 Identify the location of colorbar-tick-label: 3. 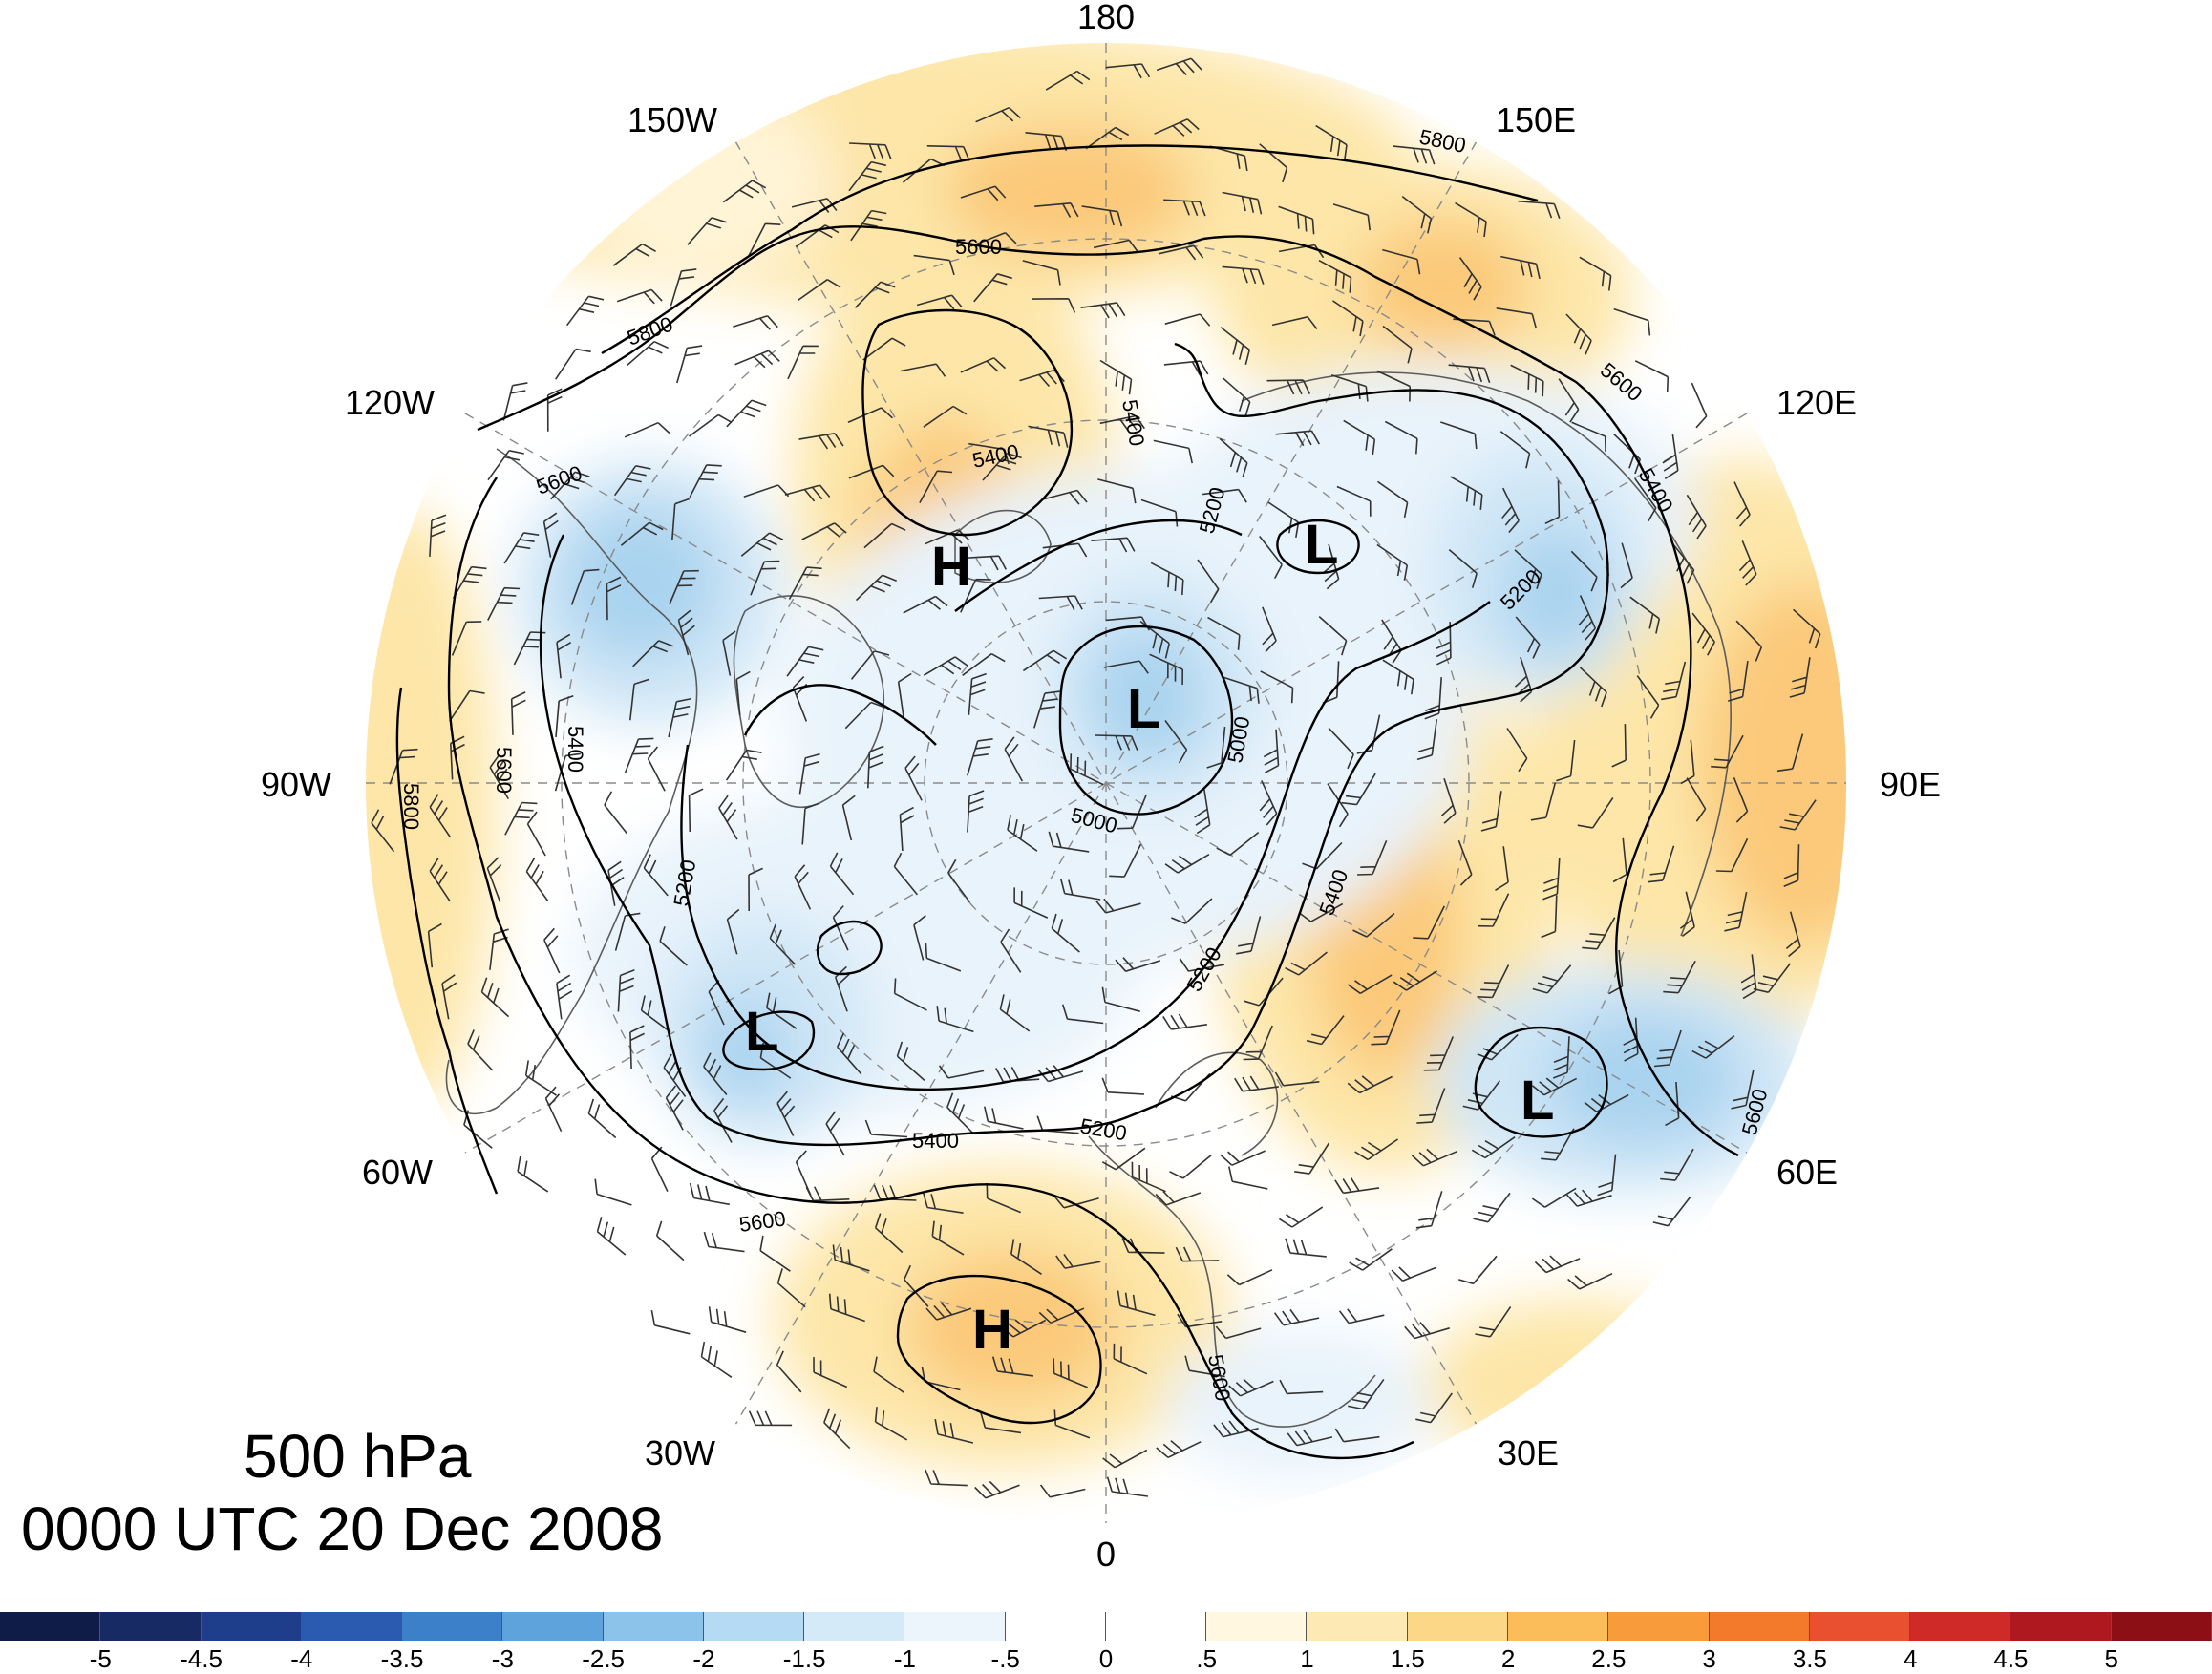
(1709, 1658).